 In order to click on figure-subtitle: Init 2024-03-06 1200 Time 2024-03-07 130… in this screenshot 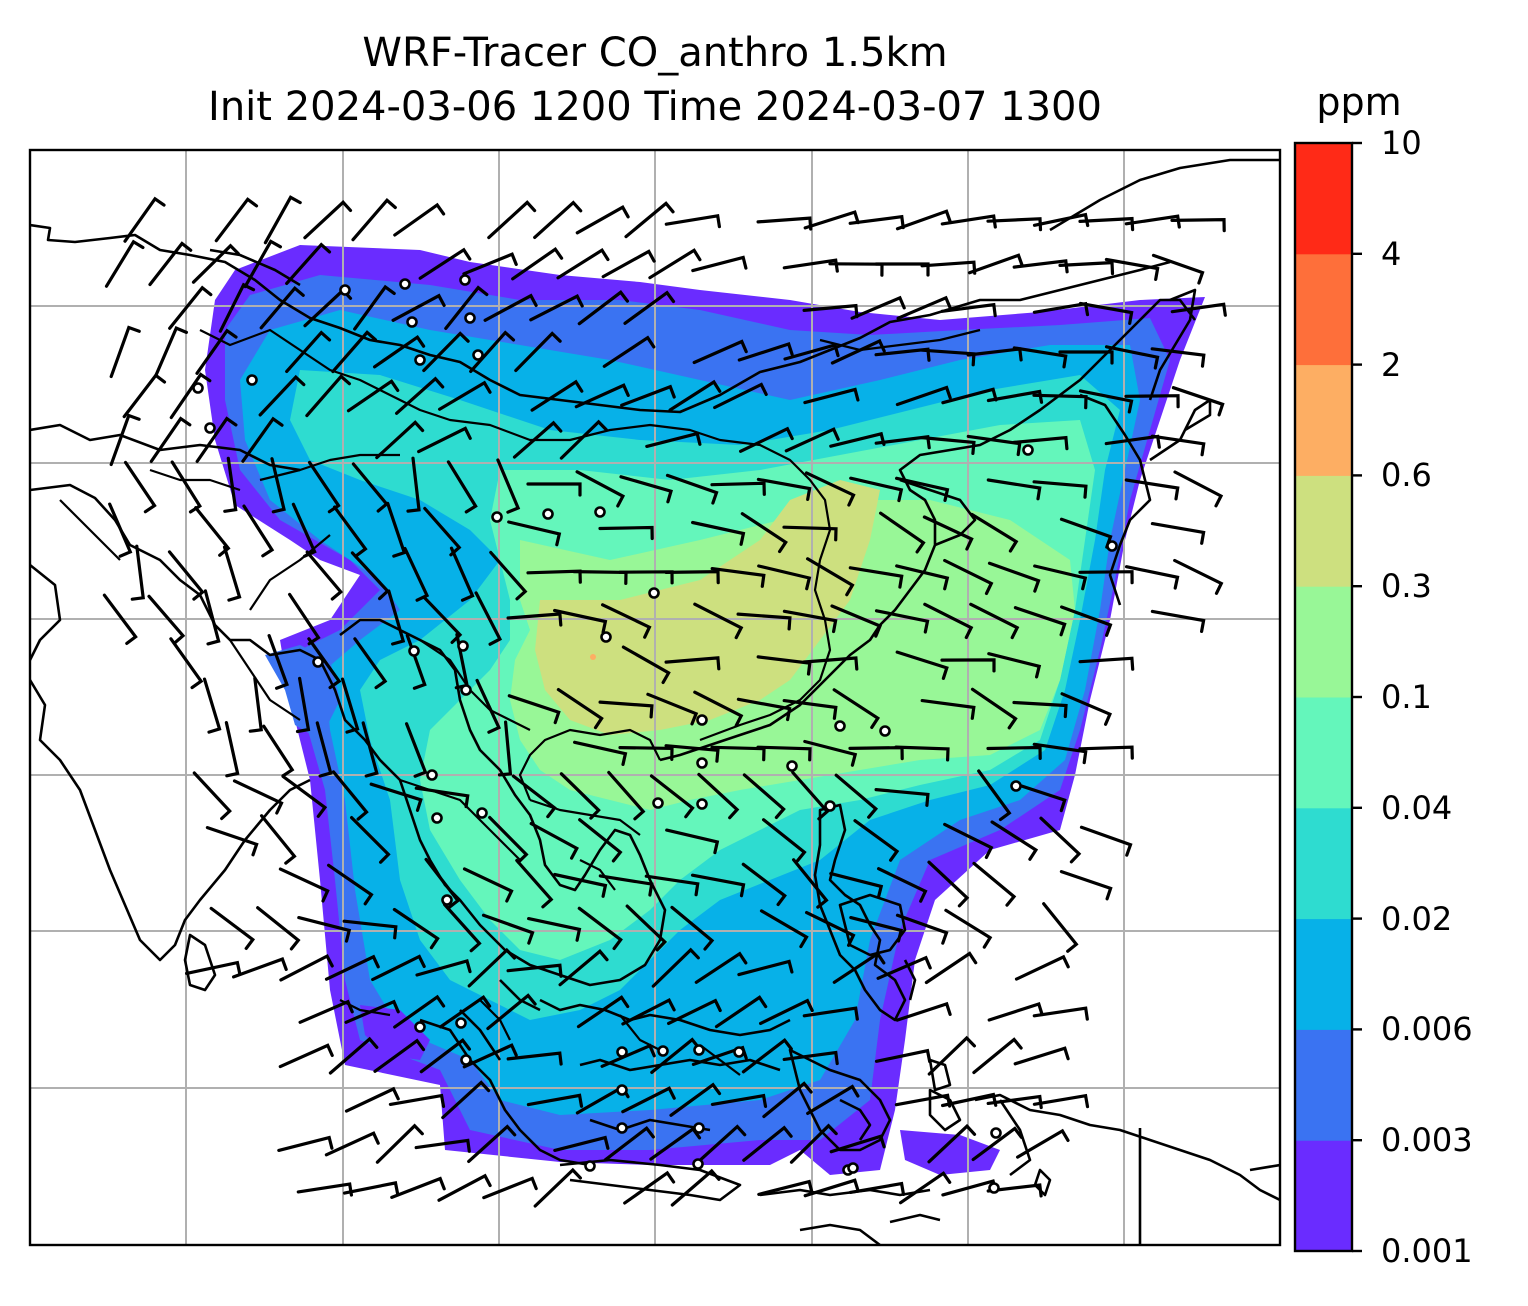, I will do `click(655, 107)`.